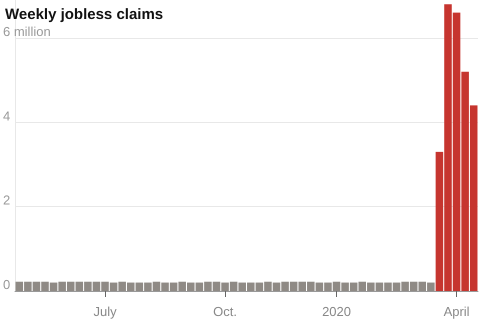 This screenshot has height=320, width=480. What do you see at coordinates (6, 200) in the screenshot?
I see `y-tick-label: 2` at bounding box center [6, 200].